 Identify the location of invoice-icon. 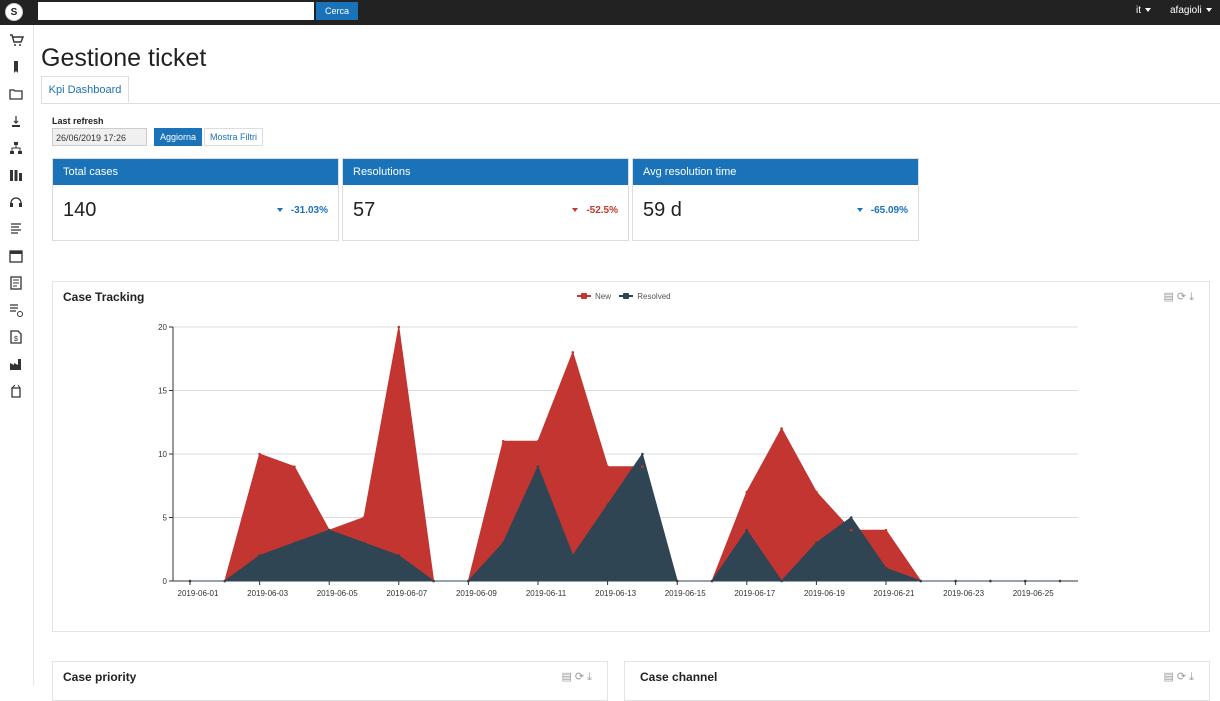
(16, 283).